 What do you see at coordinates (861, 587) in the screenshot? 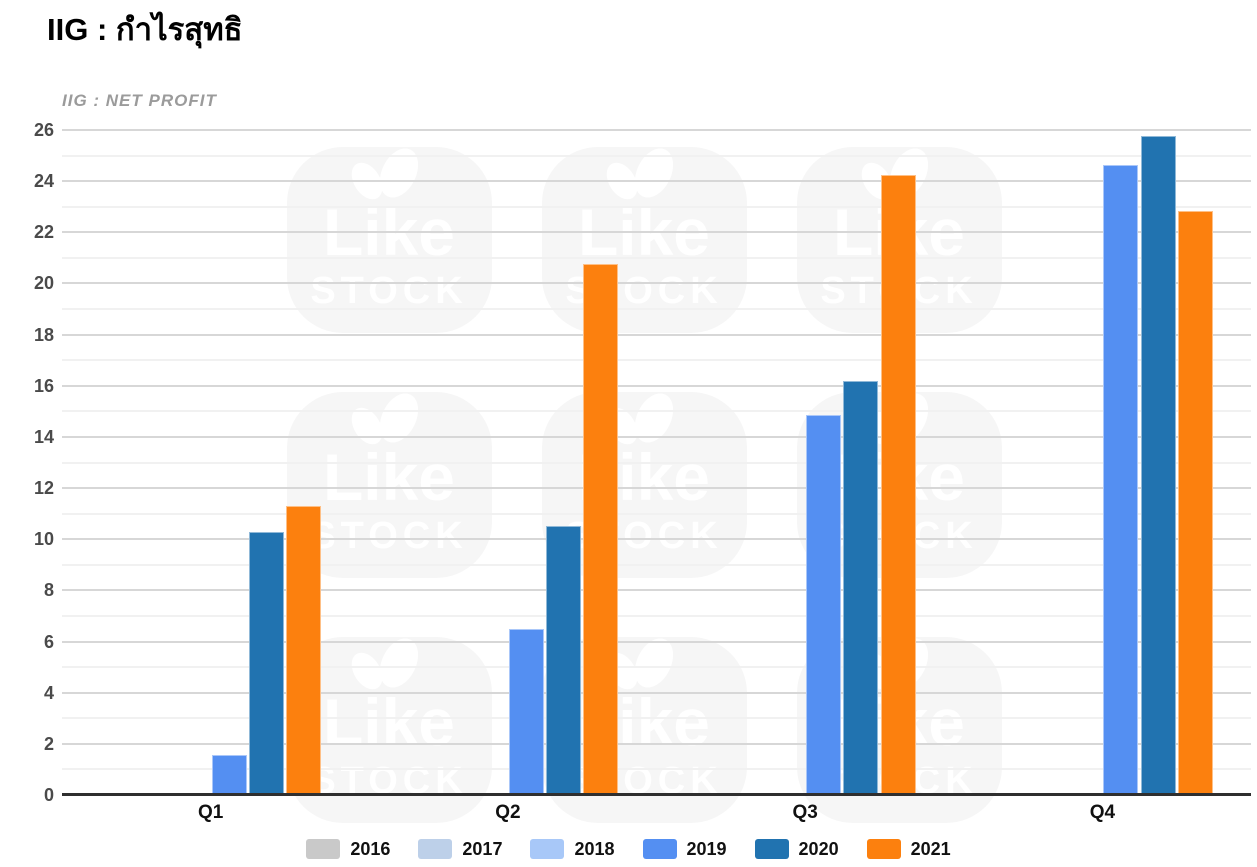
I see `bar-2020-Q3` at bounding box center [861, 587].